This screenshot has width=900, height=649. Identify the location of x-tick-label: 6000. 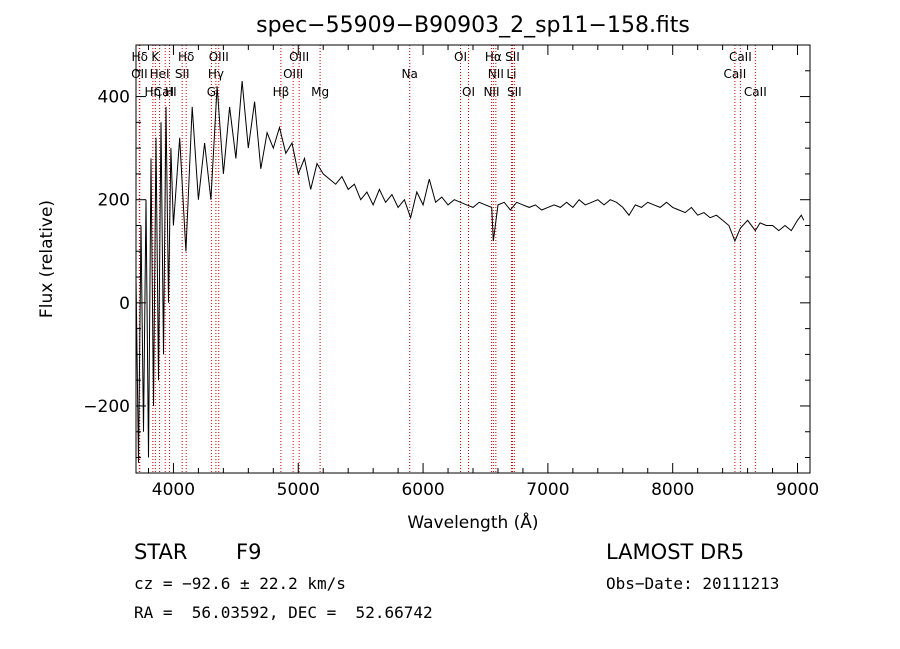
(422, 490).